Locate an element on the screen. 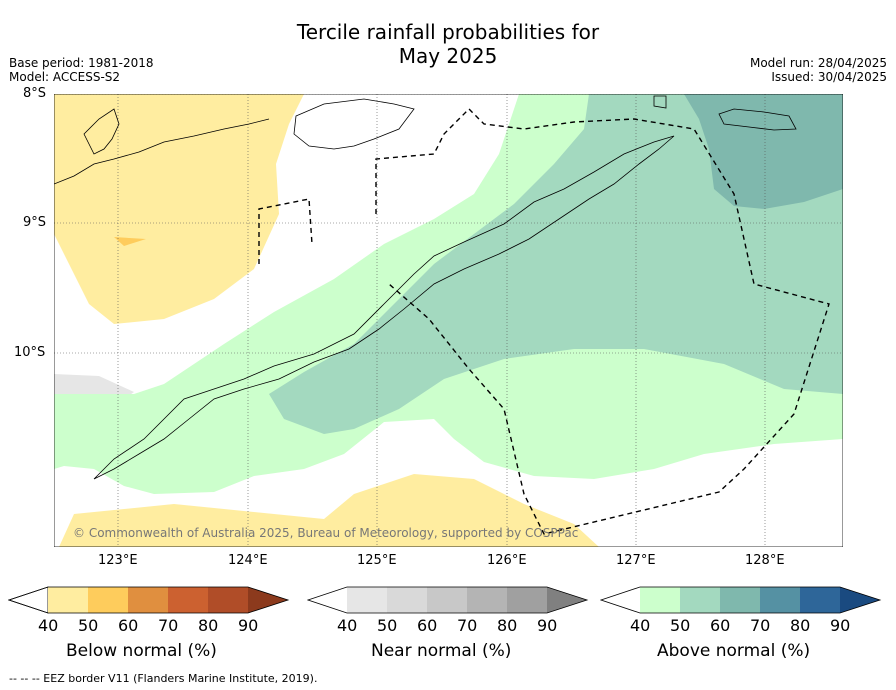 This screenshot has width=896, height=690. lat-label-10s: 10°S is located at coordinates (30, 352).